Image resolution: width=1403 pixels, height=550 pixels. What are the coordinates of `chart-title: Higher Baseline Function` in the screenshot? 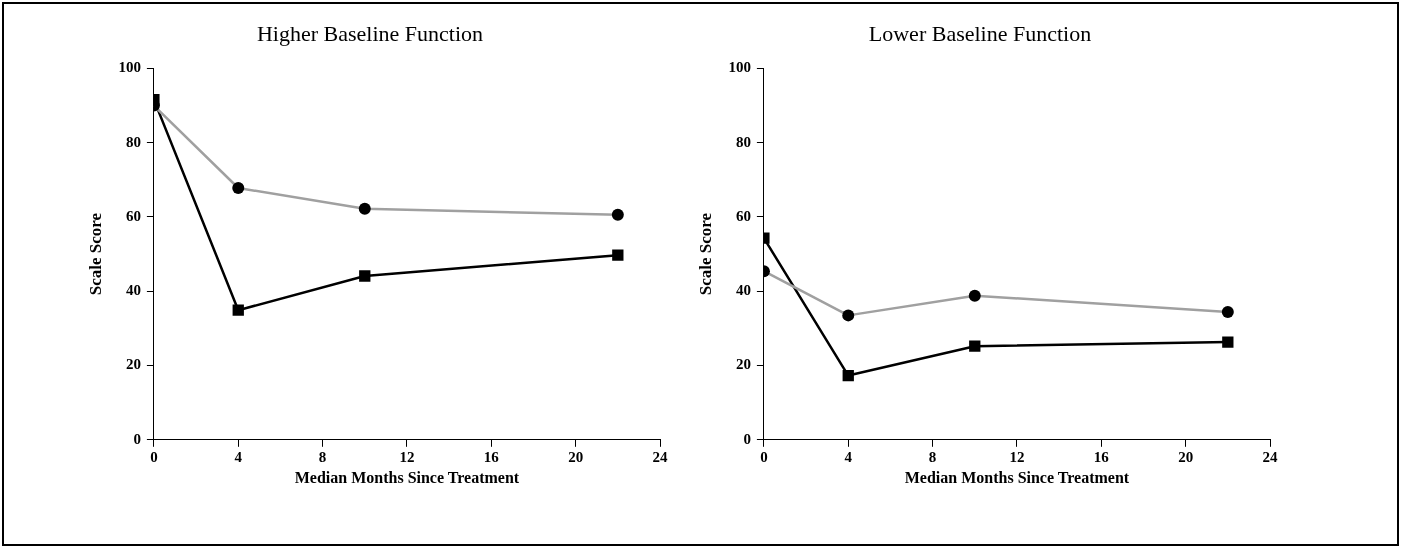 It's located at (370, 33).